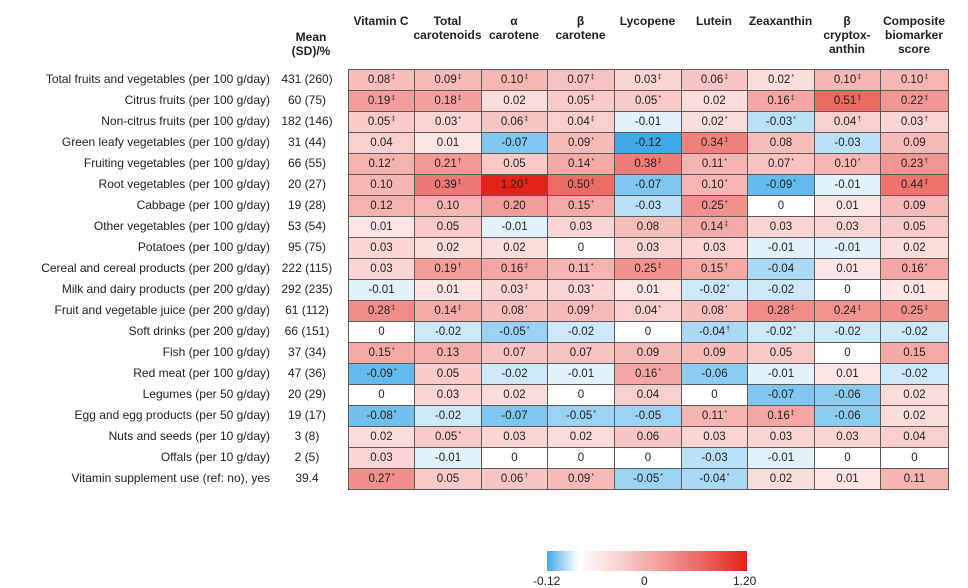  Describe the element at coordinates (847, 21) in the screenshot. I see `column-header-line: β` at that location.